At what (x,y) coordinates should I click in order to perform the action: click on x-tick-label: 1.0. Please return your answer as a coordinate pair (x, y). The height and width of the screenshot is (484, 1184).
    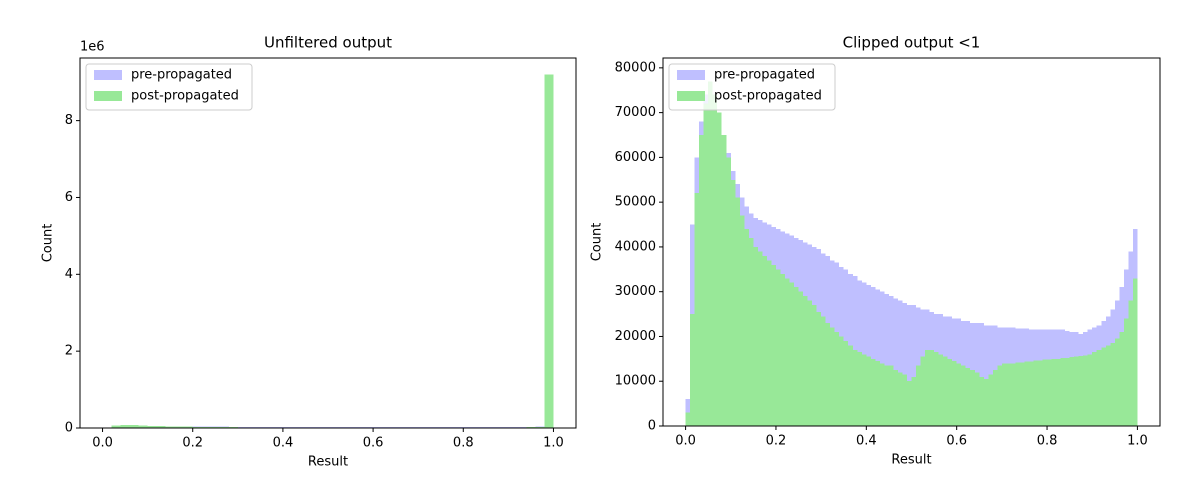
    Looking at the image, I should click on (553, 443).